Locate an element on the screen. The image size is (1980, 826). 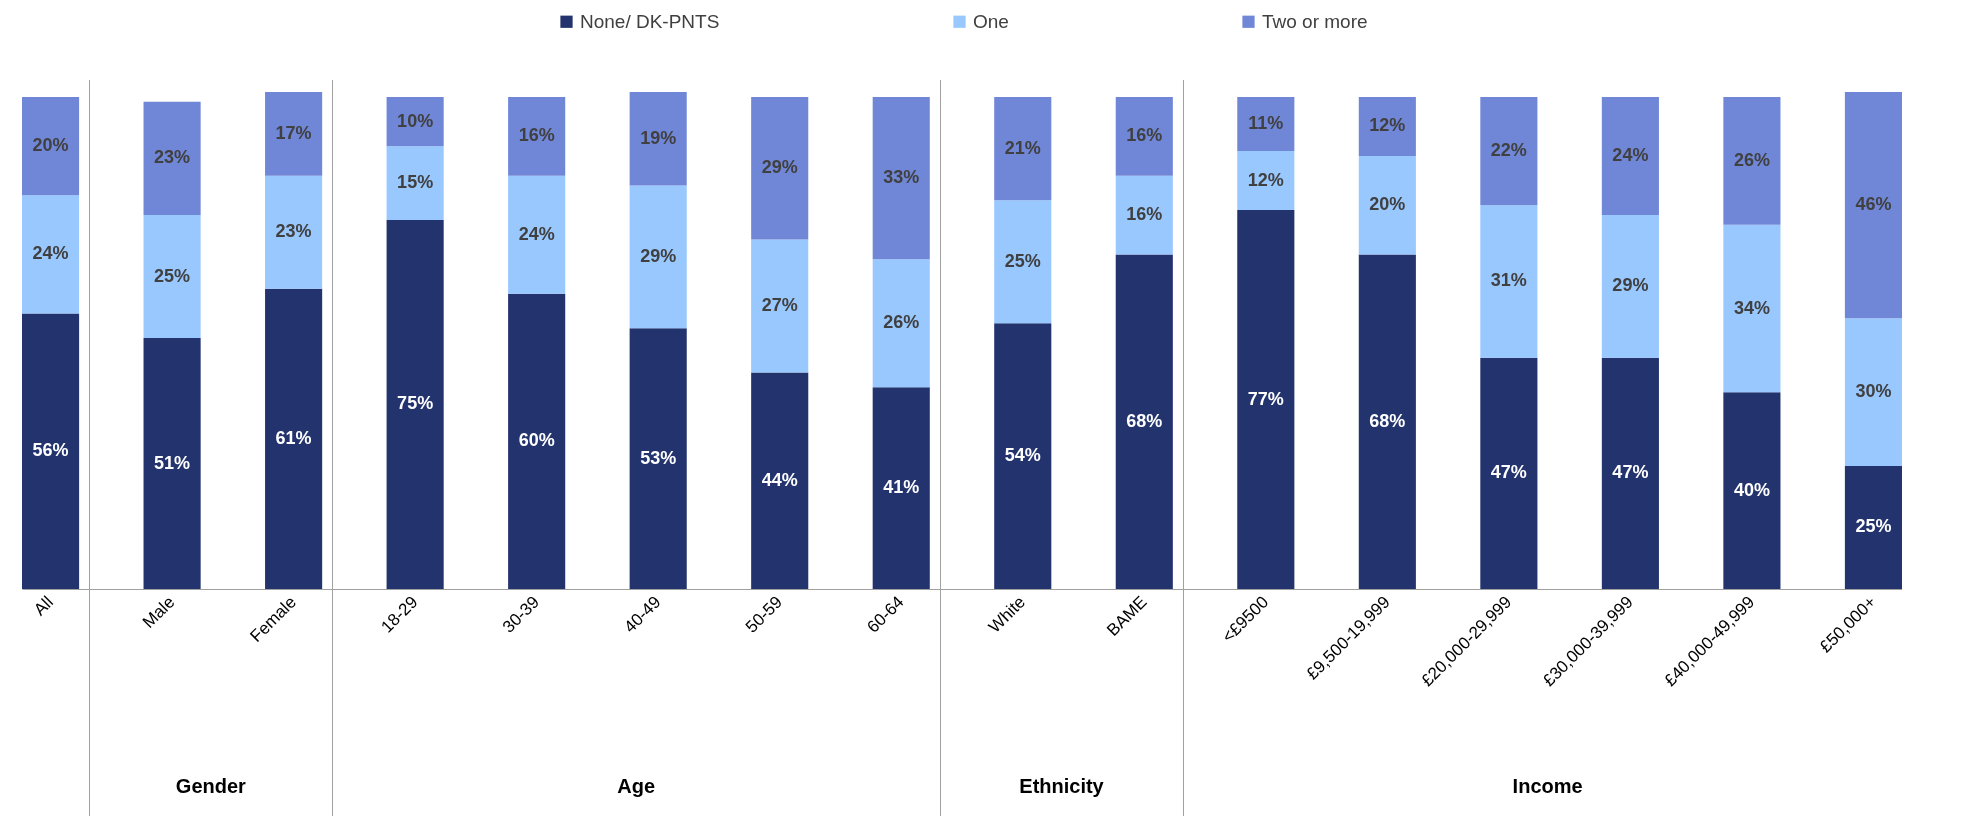
data-label: 51% is located at coordinates (172, 462).